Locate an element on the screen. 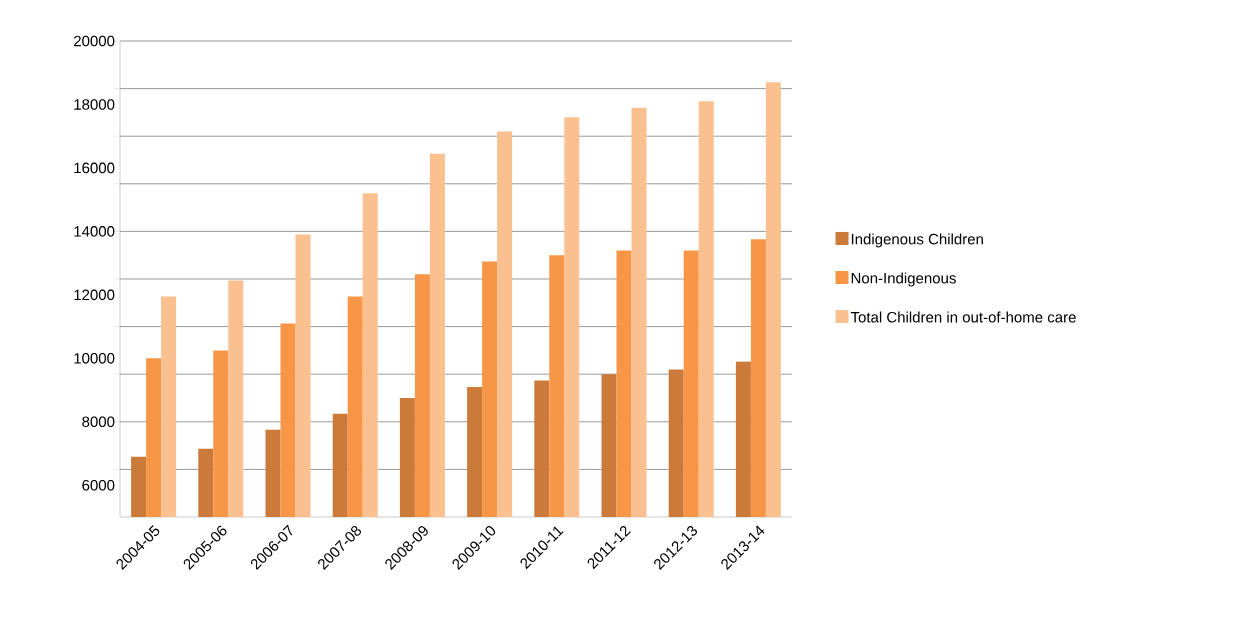  legend-label: Indigenous Children is located at coordinates (917, 240).